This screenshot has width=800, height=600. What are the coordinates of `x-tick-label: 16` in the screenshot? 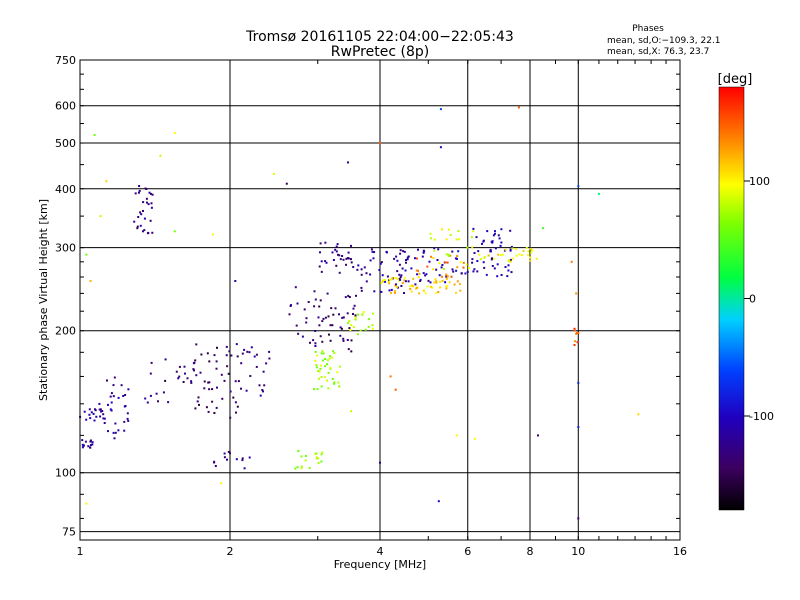 It's located at (680, 551).